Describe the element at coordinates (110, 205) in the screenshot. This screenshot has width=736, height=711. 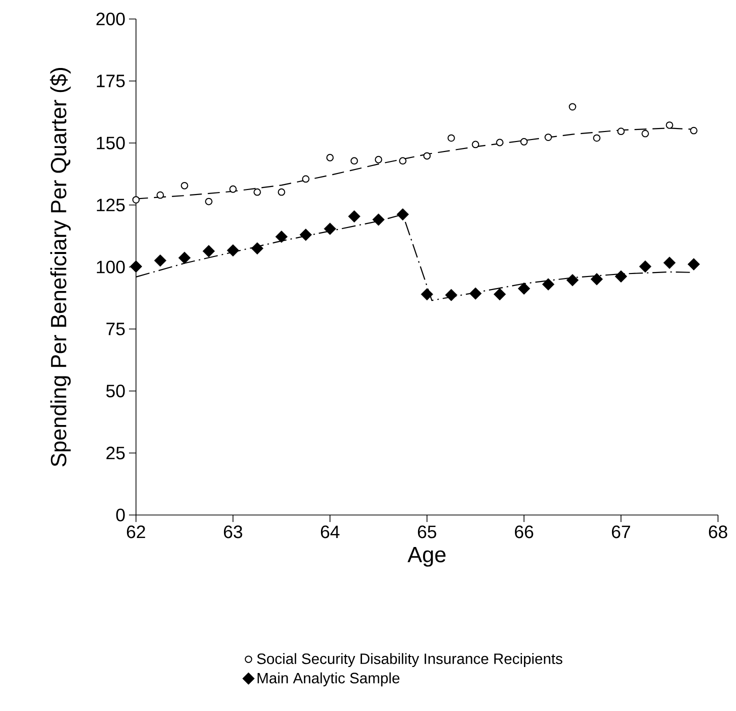
I see `y-tick-label: 125` at that location.